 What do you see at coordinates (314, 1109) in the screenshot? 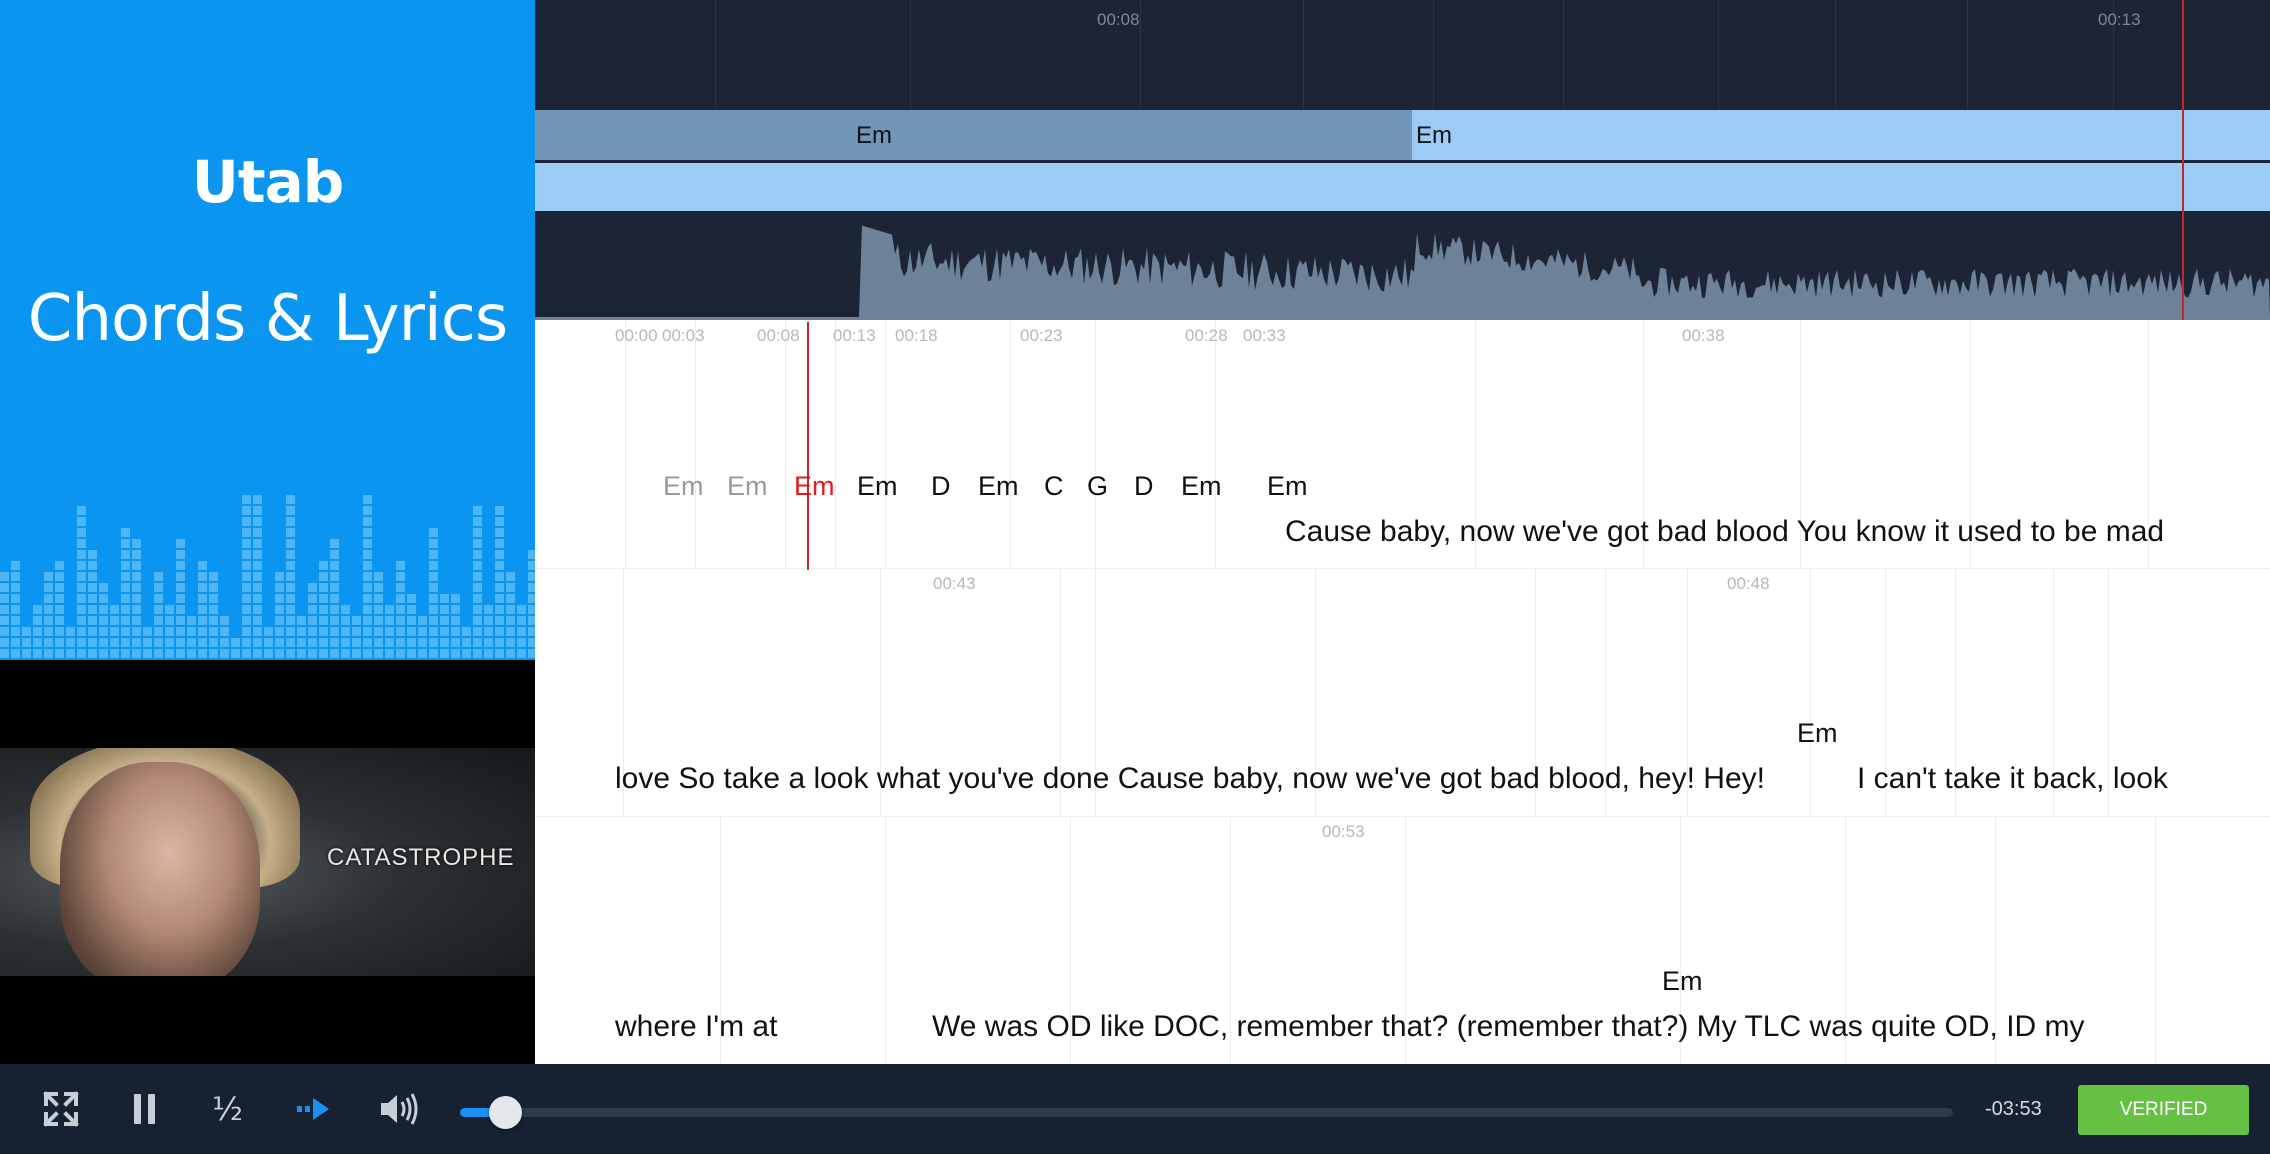
I see `skip-forward-button` at bounding box center [314, 1109].